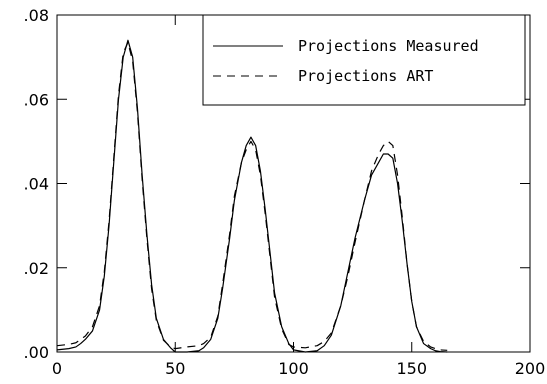 The height and width of the screenshot is (384, 547). What do you see at coordinates (293, 368) in the screenshot?
I see `x-tick-label: 100` at bounding box center [293, 368].